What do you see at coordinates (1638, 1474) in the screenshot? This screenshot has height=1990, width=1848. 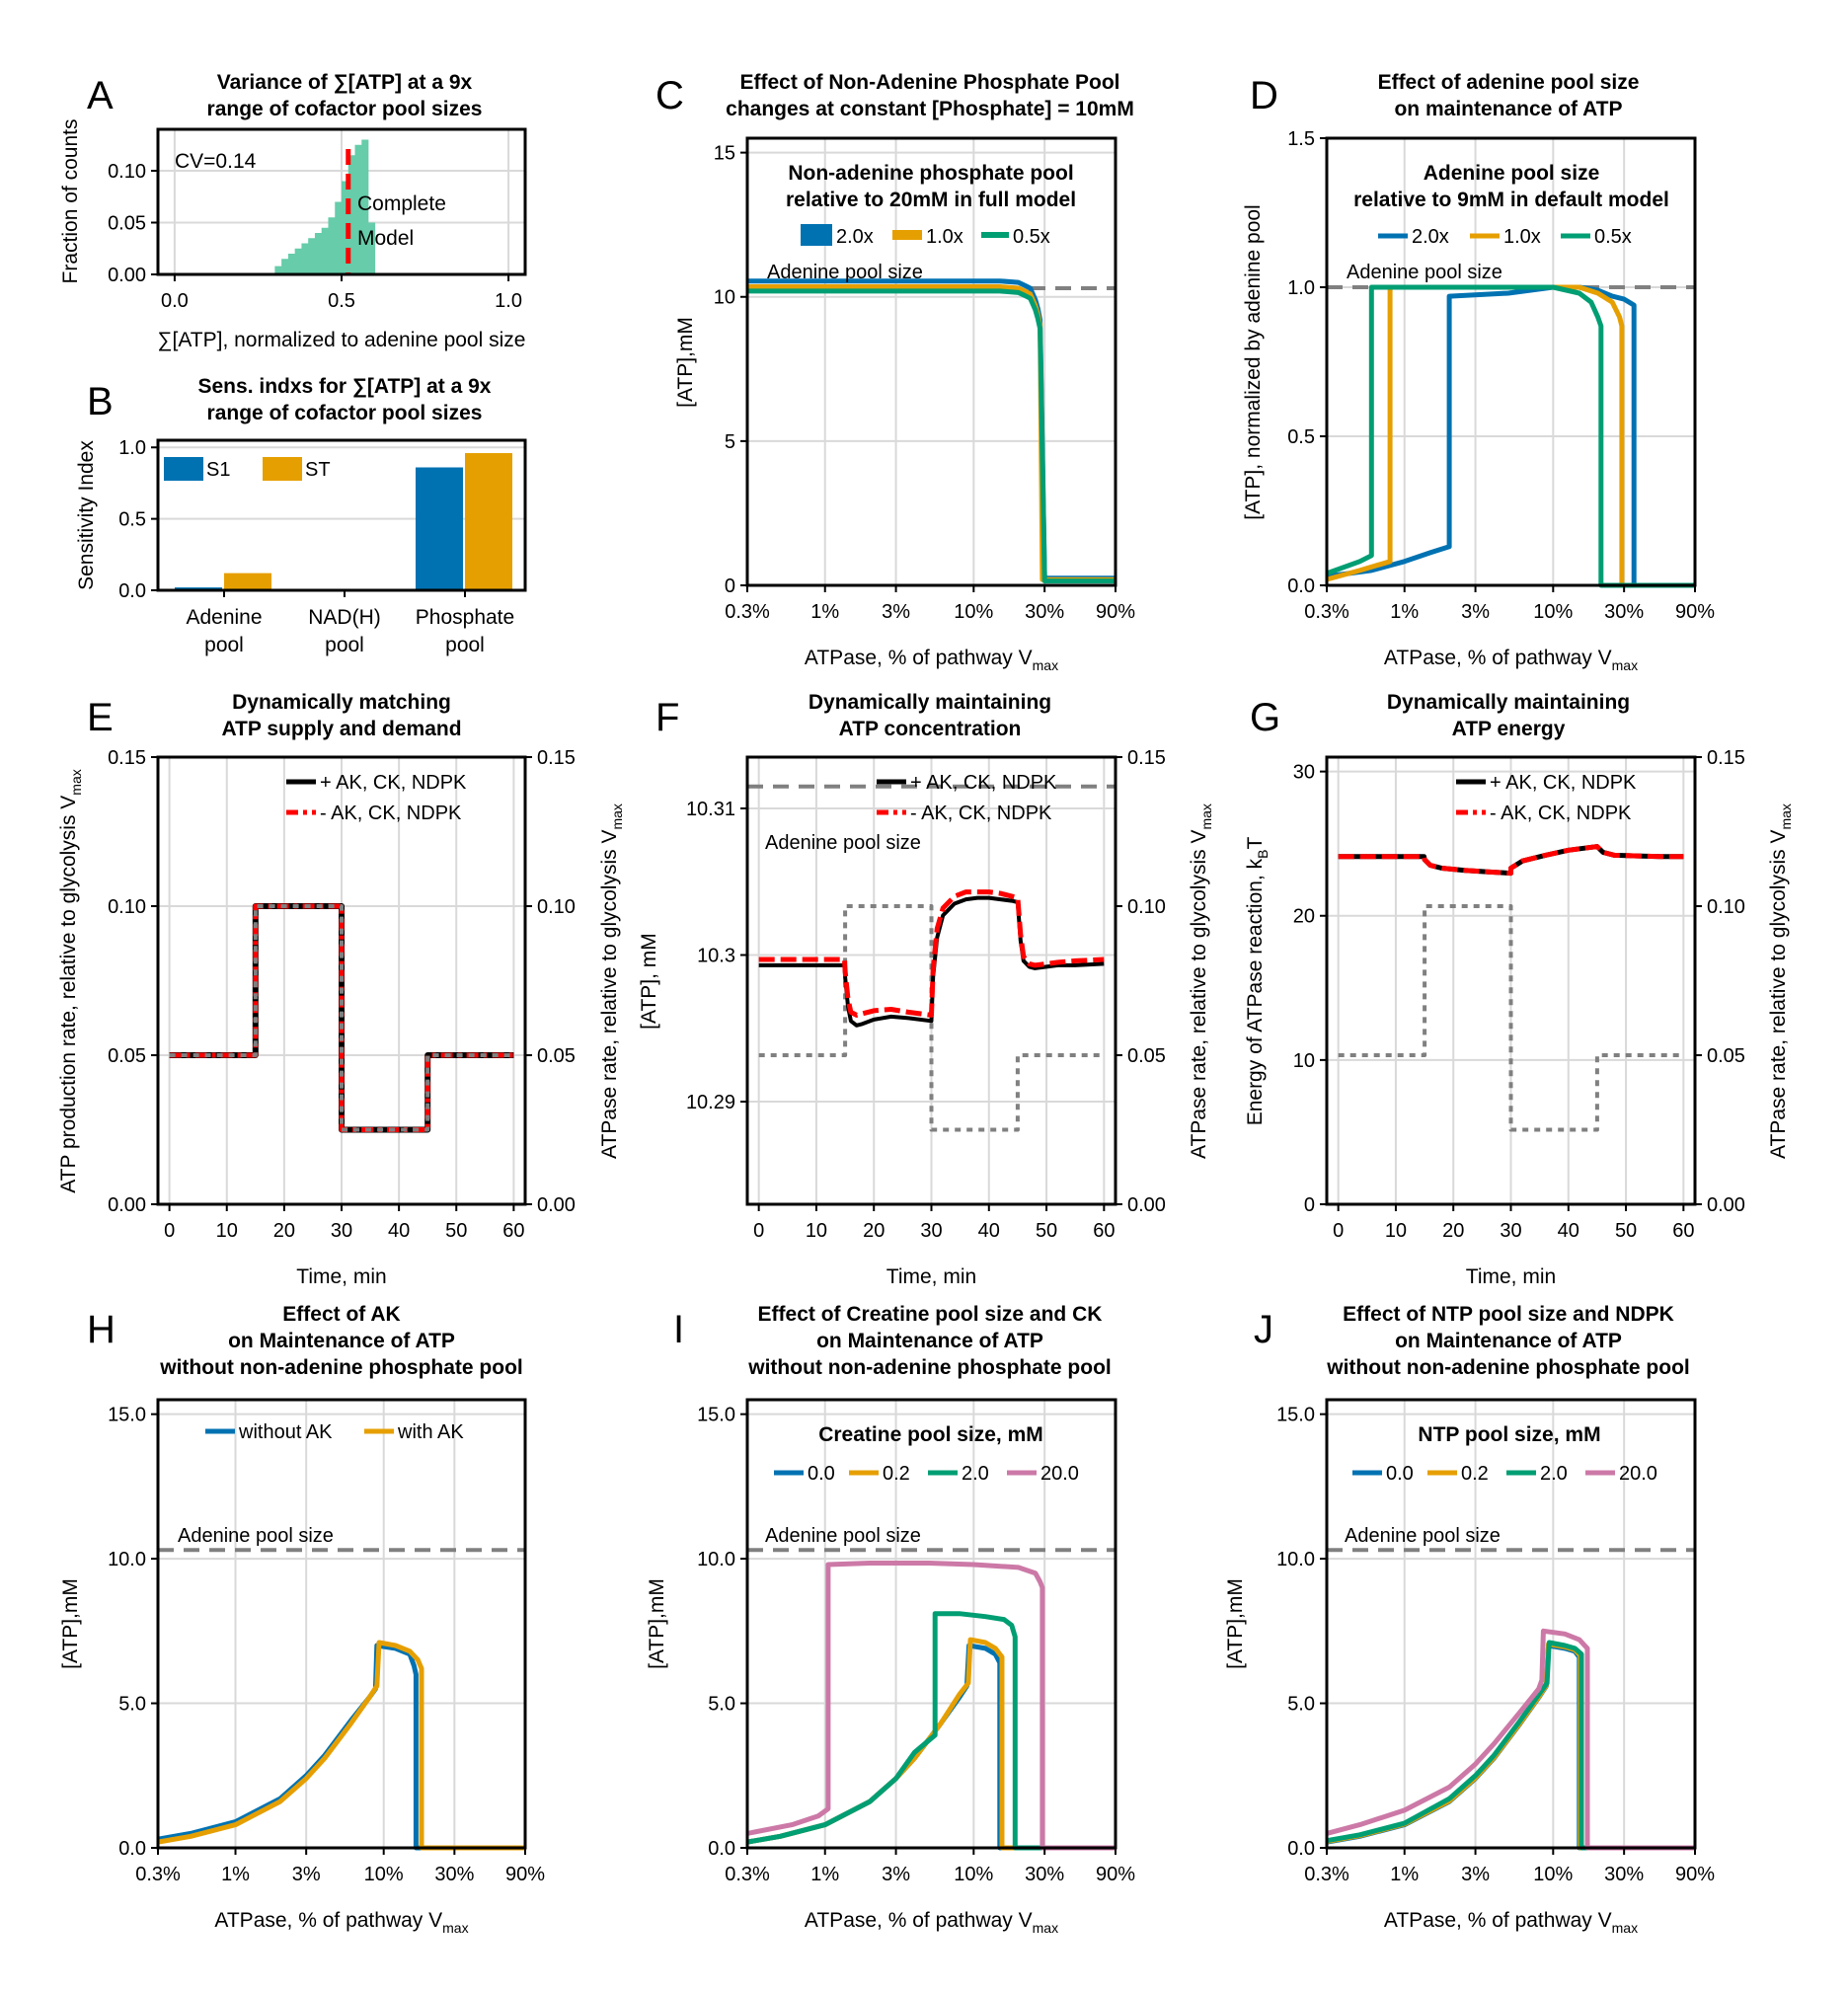 I see `legend-label: 20.0` at bounding box center [1638, 1474].